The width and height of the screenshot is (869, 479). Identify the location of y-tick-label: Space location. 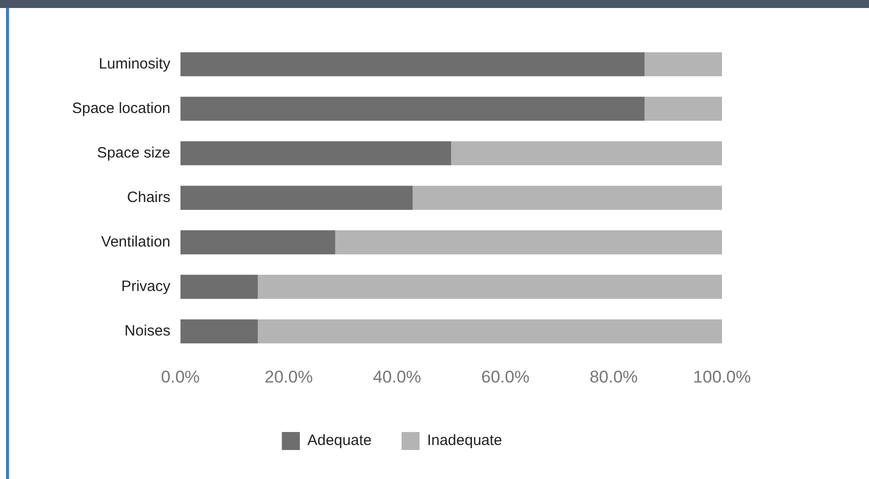
(121, 108).